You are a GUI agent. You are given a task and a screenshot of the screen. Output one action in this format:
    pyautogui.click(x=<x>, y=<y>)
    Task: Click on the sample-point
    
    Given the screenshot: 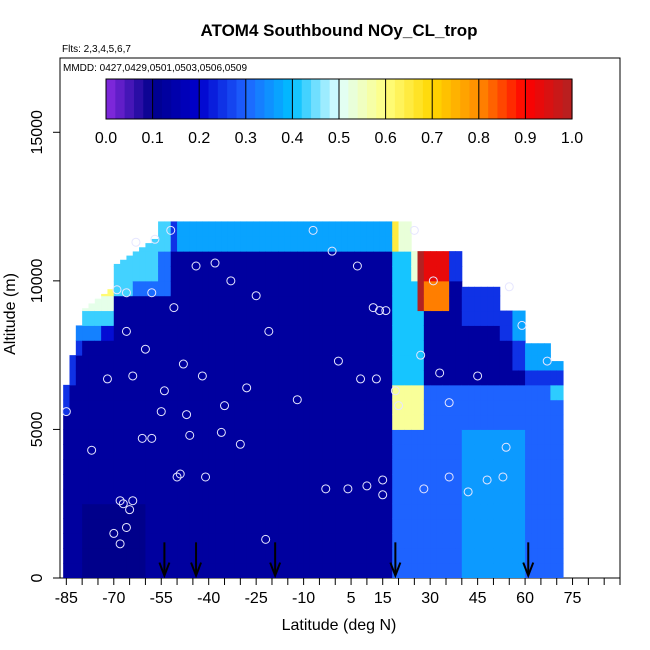 What is the action you would take?
    pyautogui.click(x=120, y=544)
    